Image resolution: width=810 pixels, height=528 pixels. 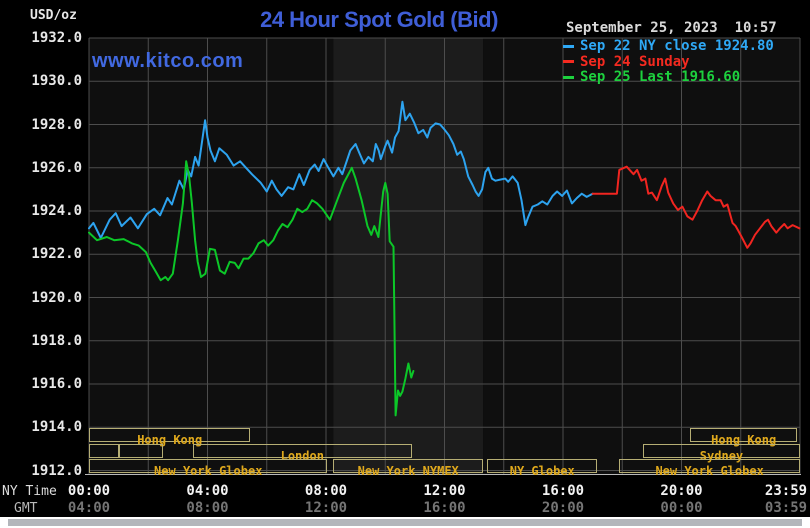 What do you see at coordinates (786, 491) in the screenshot?
I see `ny-time-tick: 23:59` at bounding box center [786, 491].